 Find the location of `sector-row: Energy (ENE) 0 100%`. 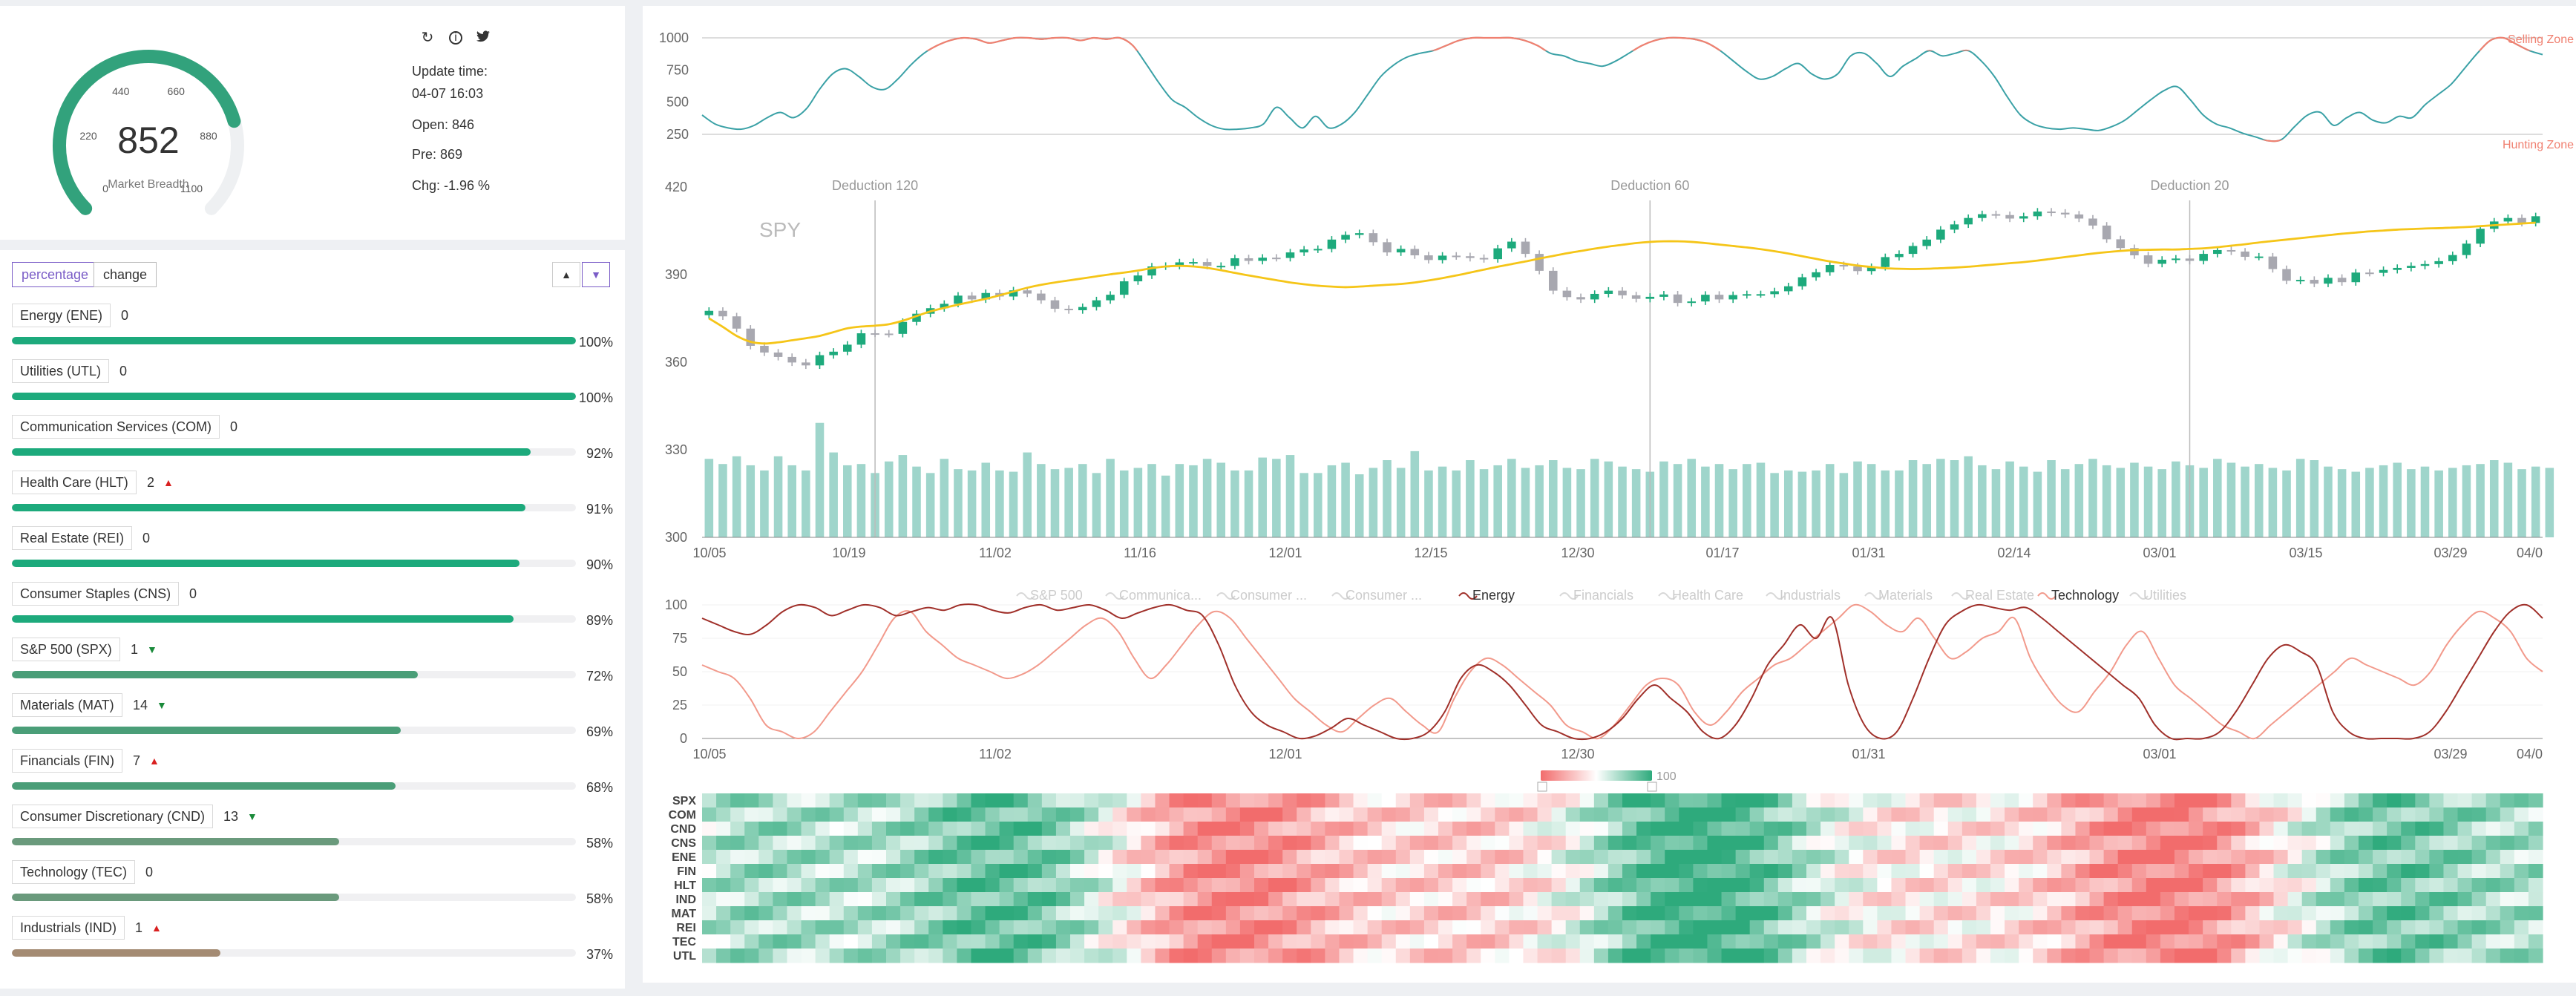

sector-row: Energy (ENE) 0 100% is located at coordinates (312, 330).